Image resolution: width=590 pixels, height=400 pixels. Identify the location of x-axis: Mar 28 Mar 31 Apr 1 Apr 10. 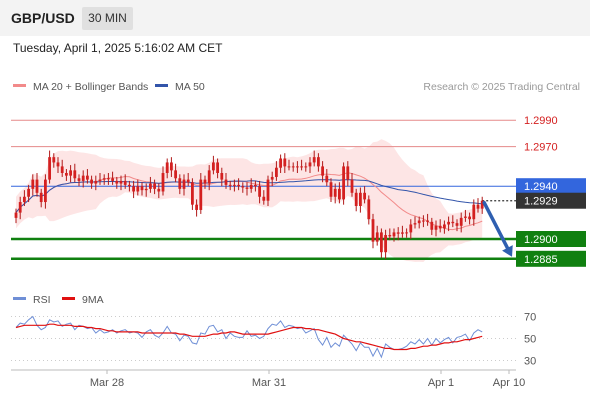
(307, 379).